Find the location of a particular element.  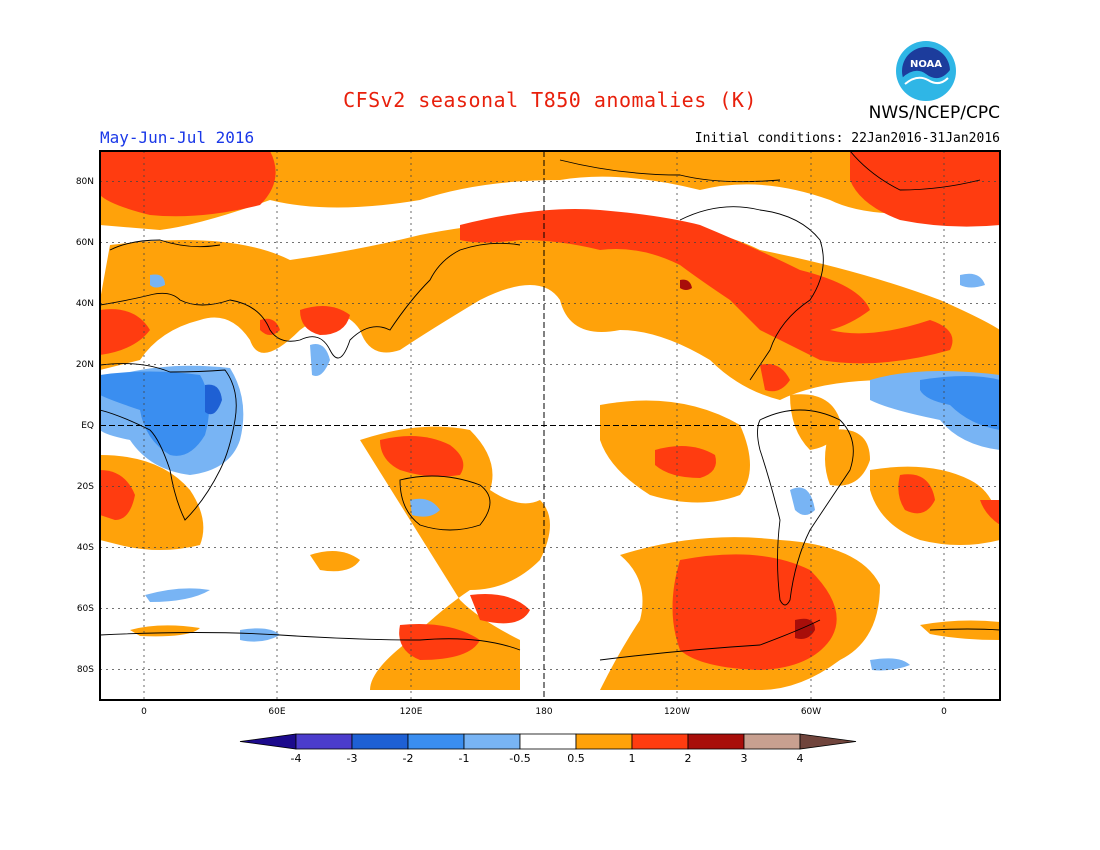

initial-conditions: Initial conditions: 22Jan2016-31Jan2016 is located at coordinates (847, 138).